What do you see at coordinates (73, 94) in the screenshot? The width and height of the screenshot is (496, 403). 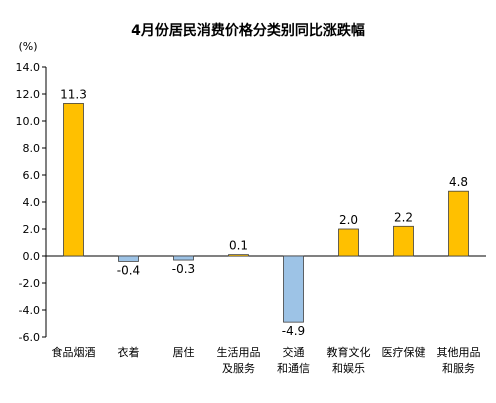 I see `data-label: 11.3` at bounding box center [73, 94].